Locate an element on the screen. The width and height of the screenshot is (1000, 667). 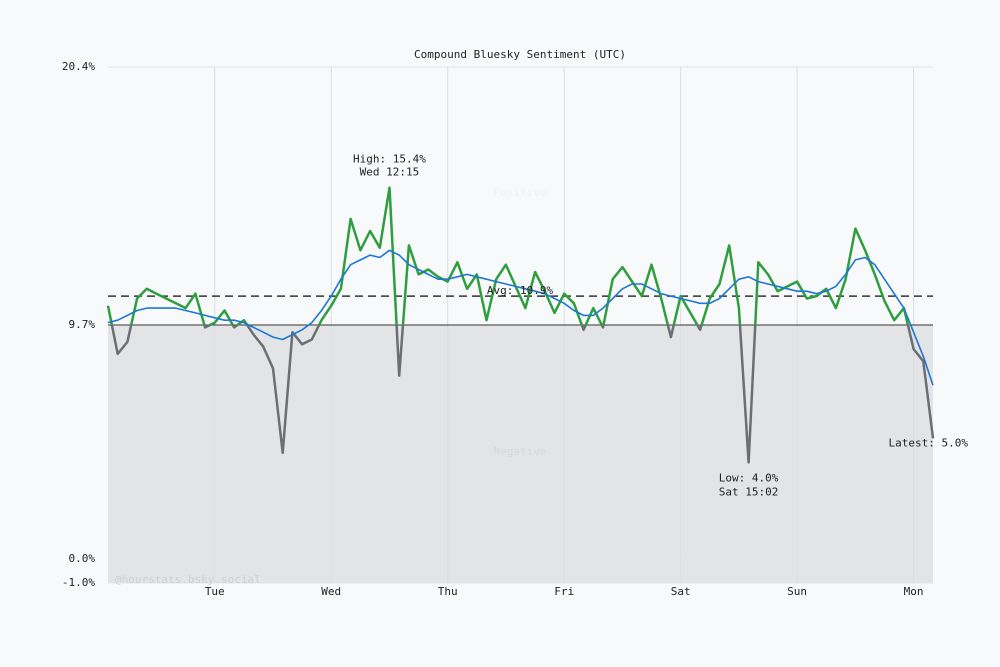
x-tick-label: Wed is located at coordinates (331, 591).